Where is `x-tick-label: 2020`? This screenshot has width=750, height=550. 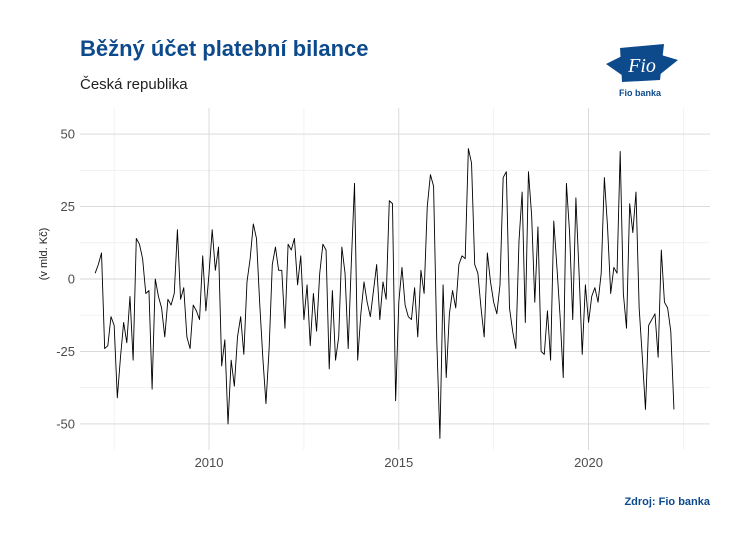 x-tick-label: 2020 is located at coordinates (588, 462).